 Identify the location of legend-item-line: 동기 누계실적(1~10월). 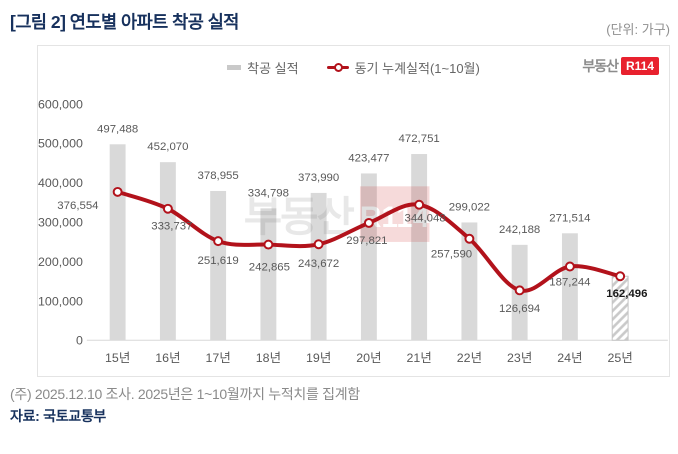
(403, 67).